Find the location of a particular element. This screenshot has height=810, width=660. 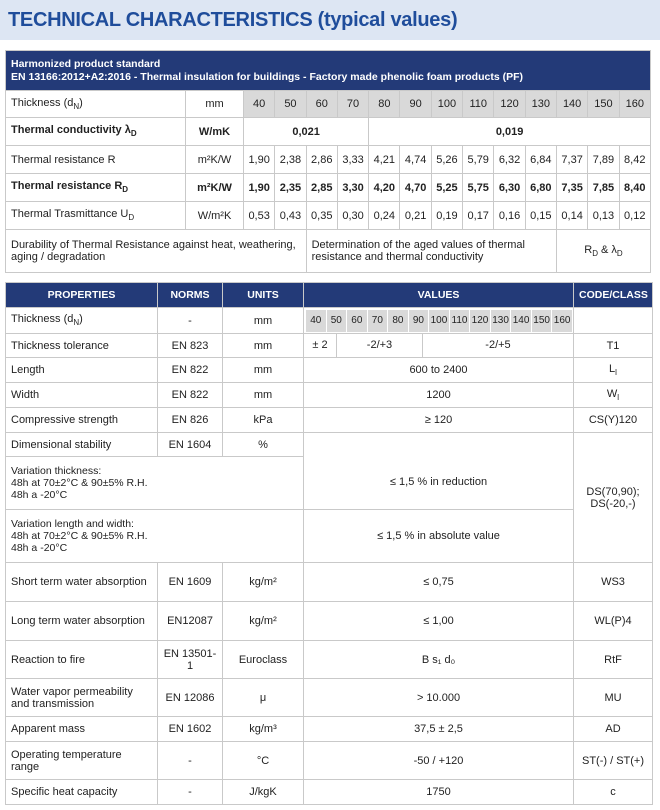

text-cell: 130 is located at coordinates (500, 320).